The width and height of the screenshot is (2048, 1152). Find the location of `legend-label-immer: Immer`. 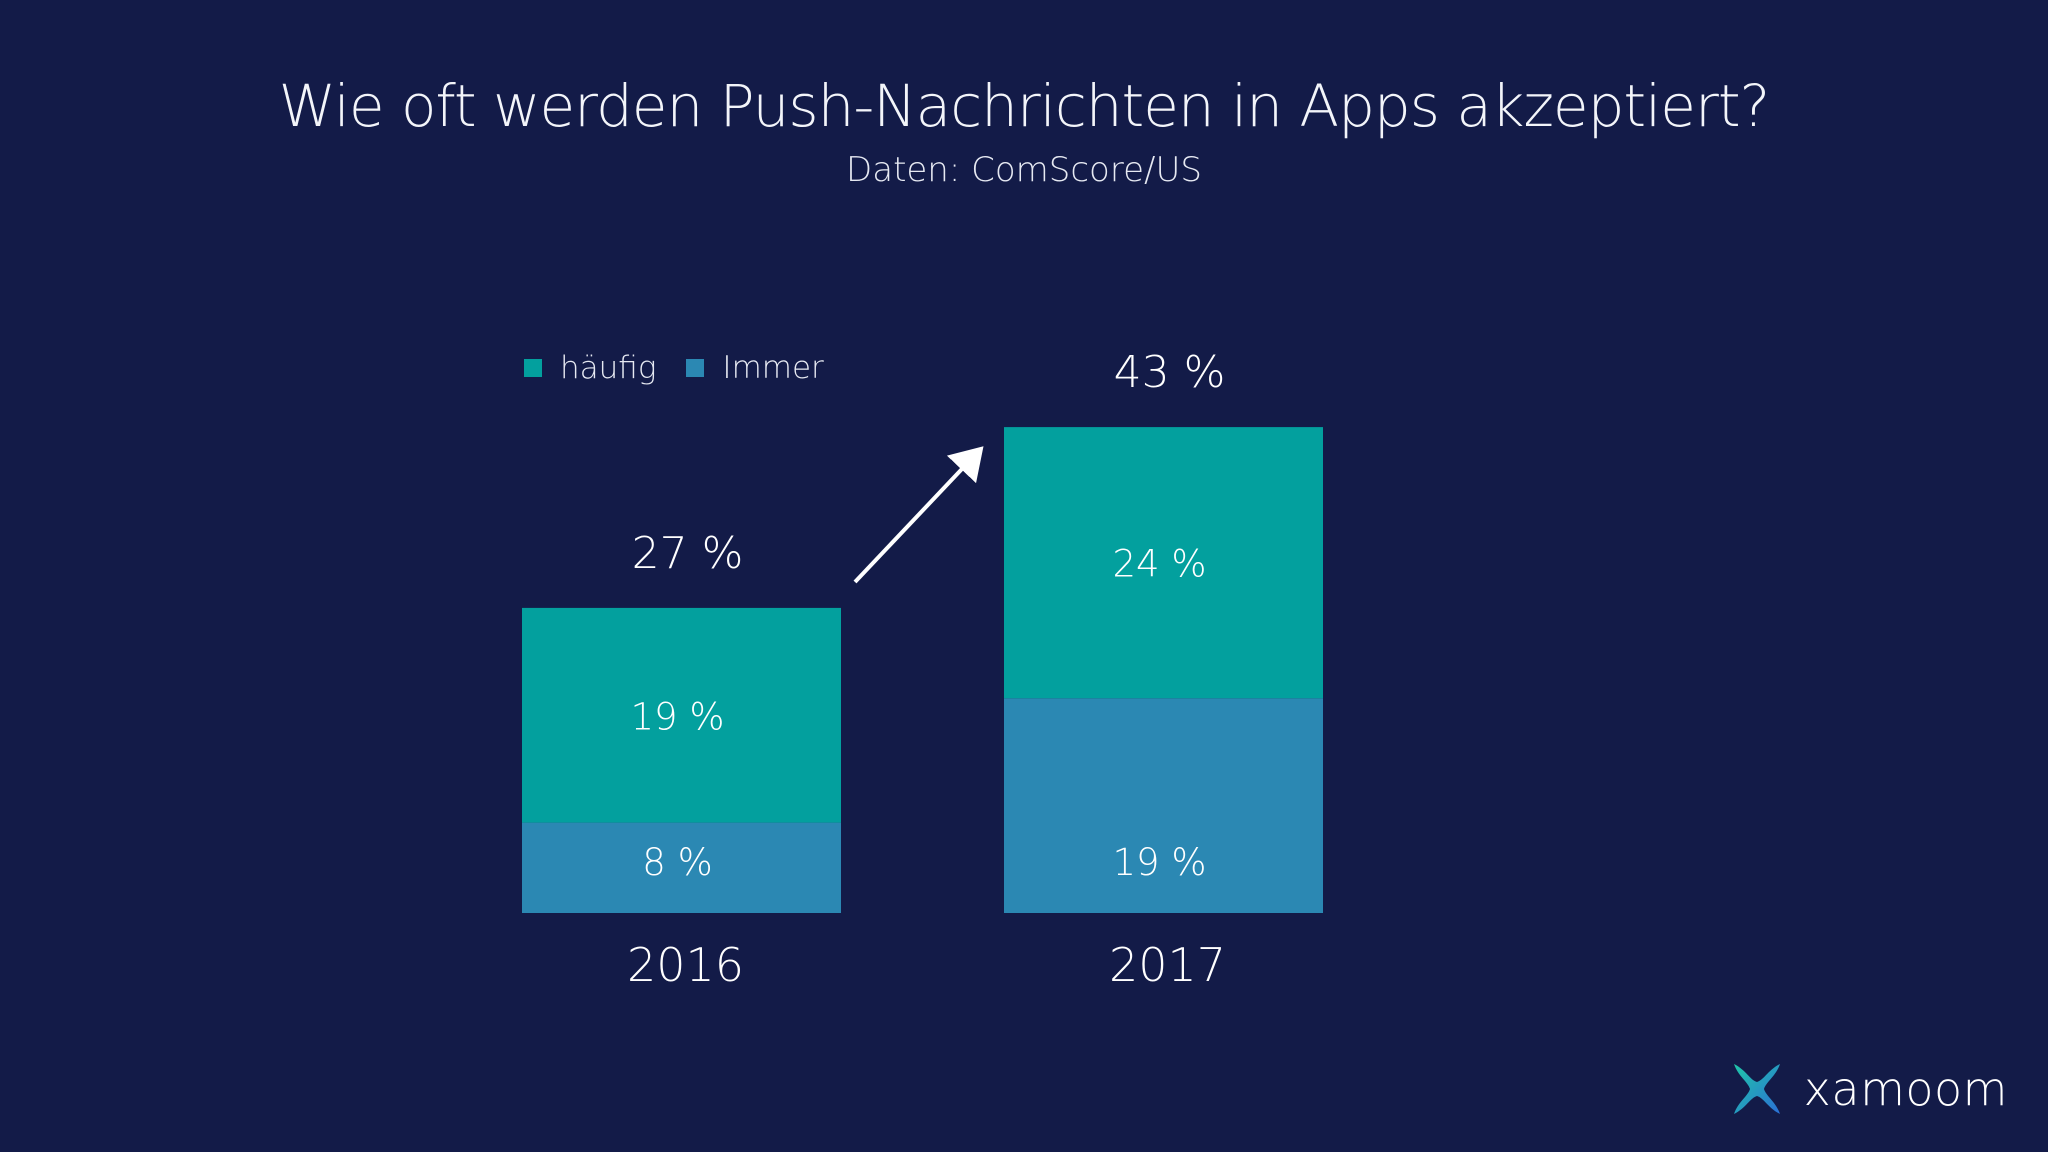

legend-label-immer: Immer is located at coordinates (773, 368).